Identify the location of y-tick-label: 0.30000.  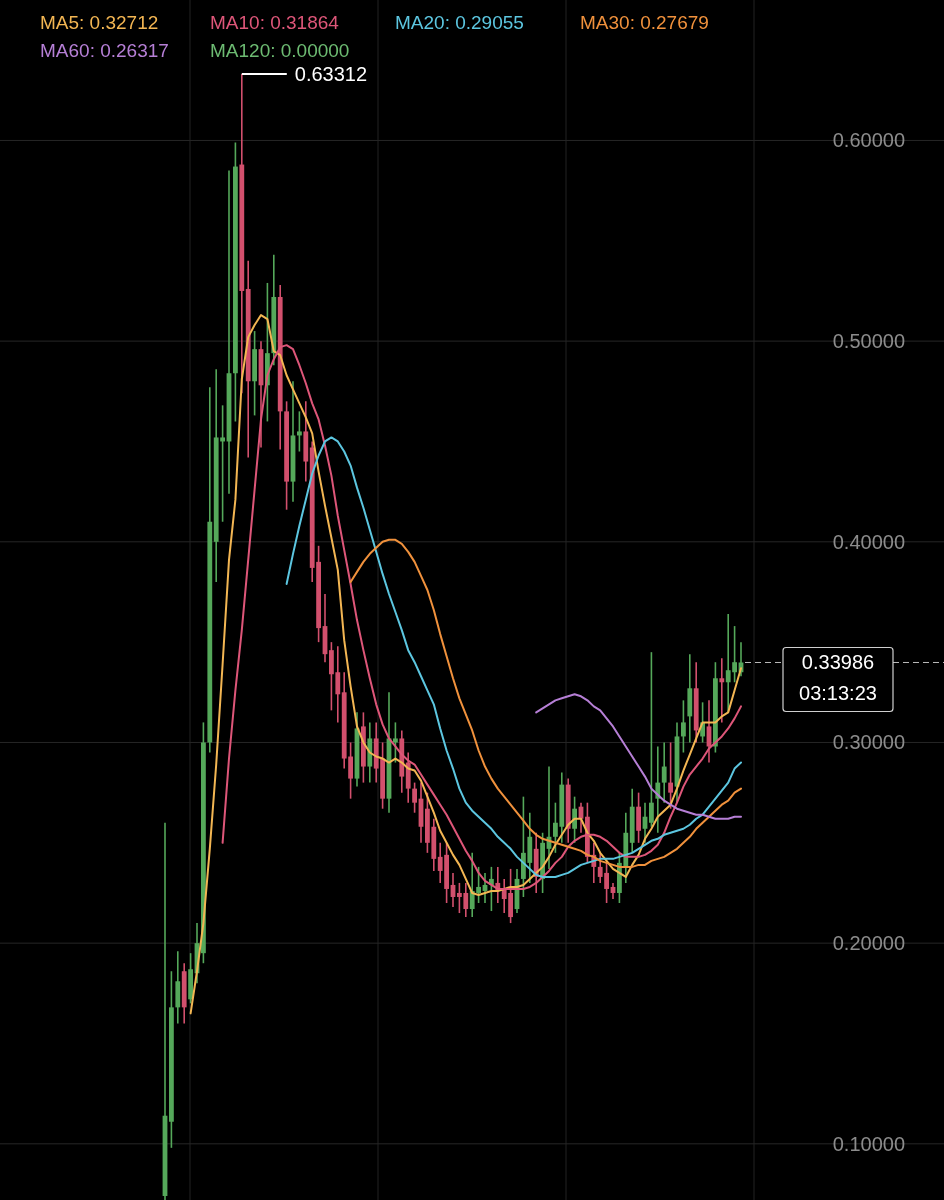
(868, 742).